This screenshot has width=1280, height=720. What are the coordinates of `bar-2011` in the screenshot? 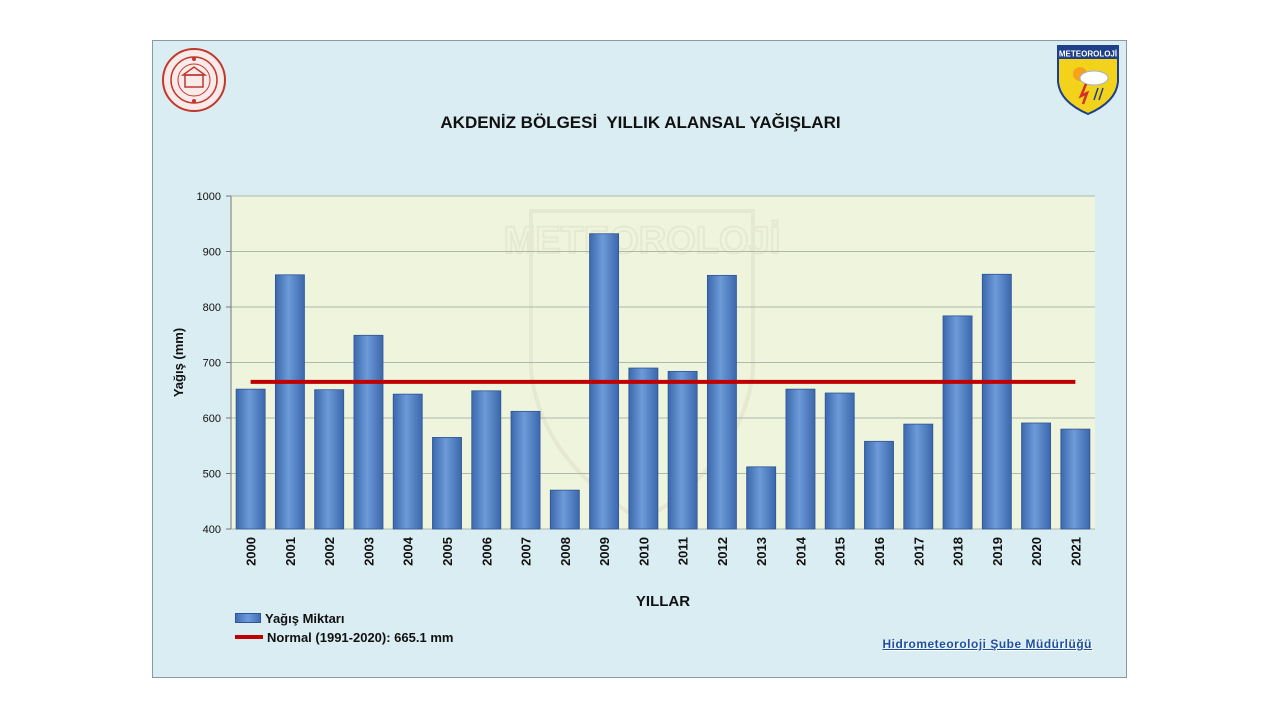 It's located at (682, 450).